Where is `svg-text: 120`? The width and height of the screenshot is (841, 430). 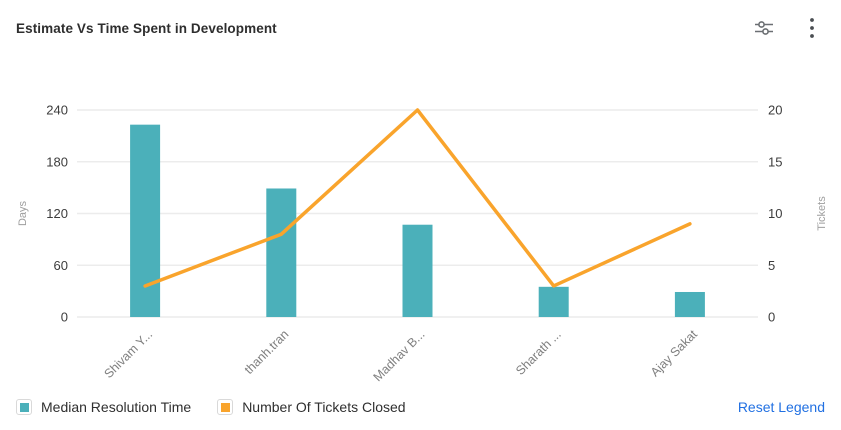
svg-text: 120 is located at coordinates (57, 213).